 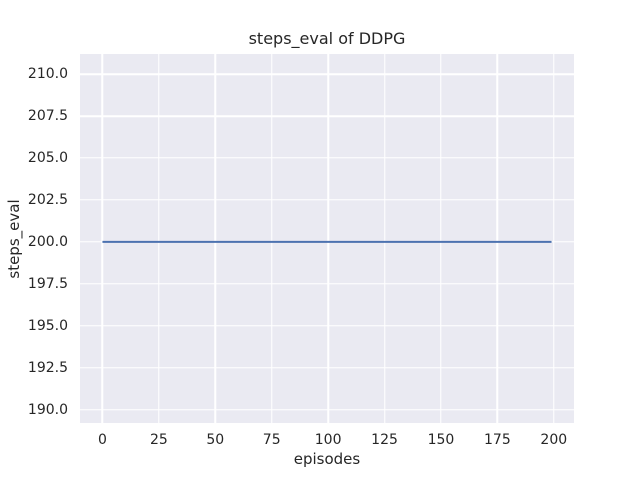 I want to click on x-tick-labels: 0 25 50 75 100 125 150 175 200, so click(x=327, y=440).